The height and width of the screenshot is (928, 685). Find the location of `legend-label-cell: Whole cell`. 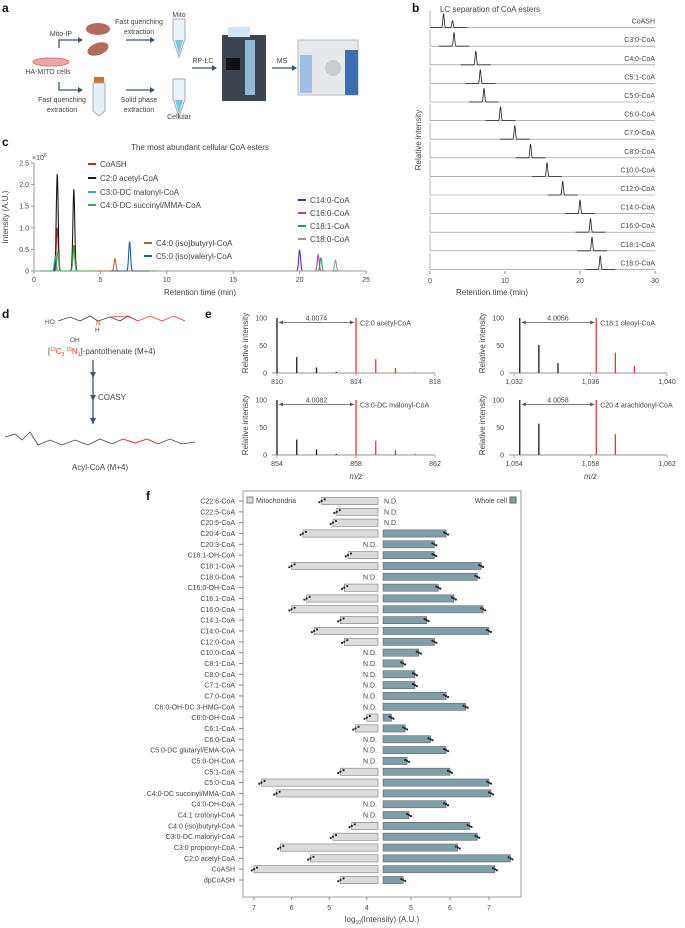

legend-label-cell: Whole cell is located at coordinates (491, 501).